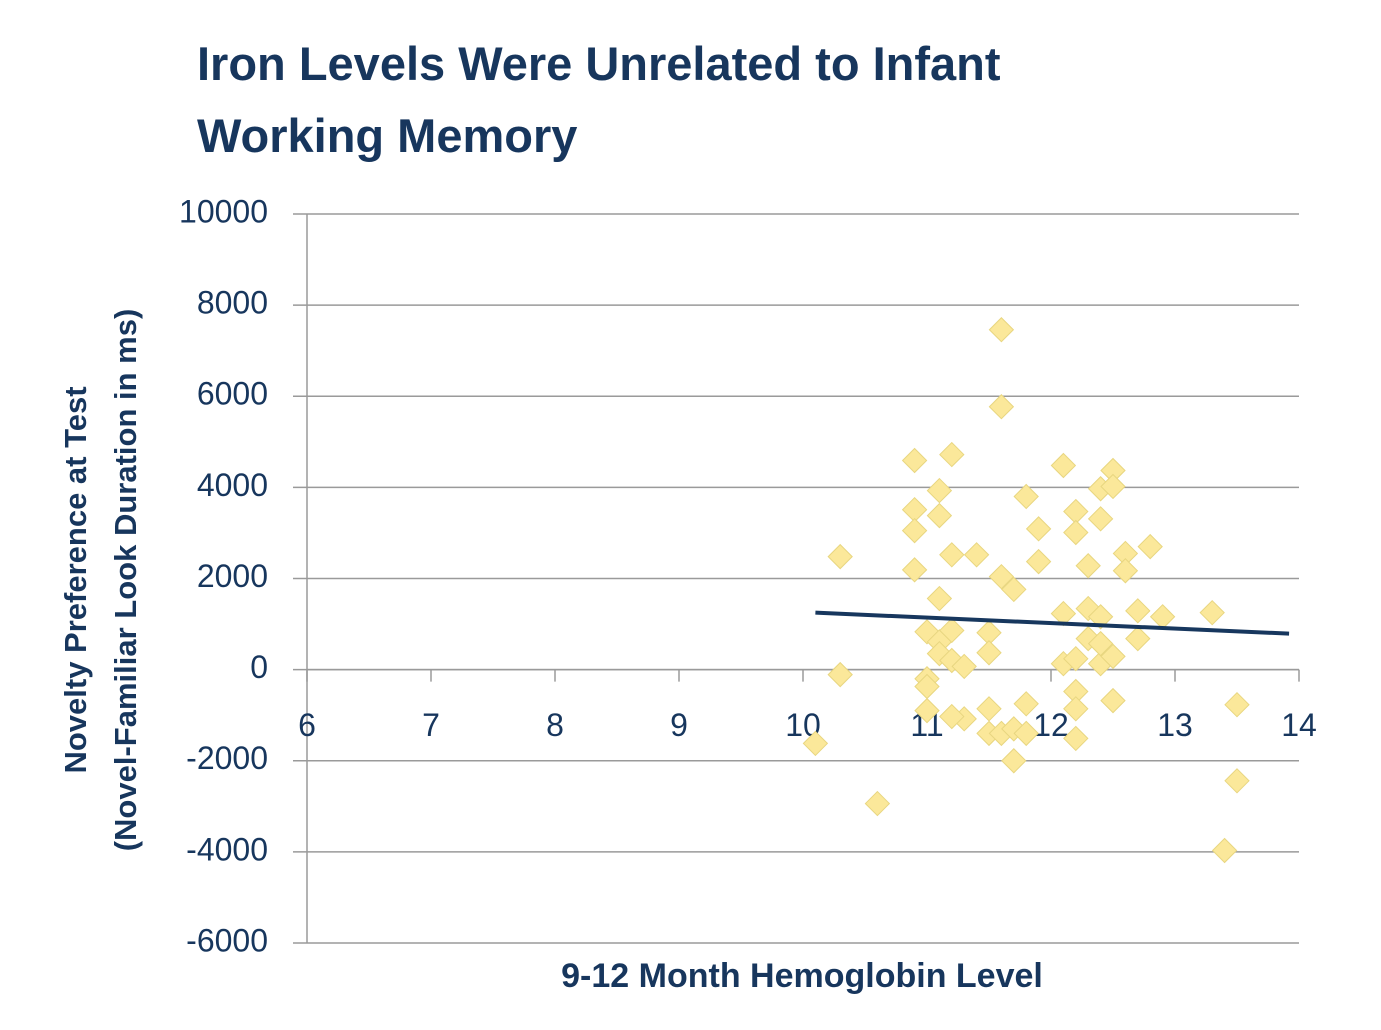 This screenshot has height=1030, width=1381. Describe the element at coordinates (223, 211) in the screenshot. I see `y-tick-label: 10000` at that location.